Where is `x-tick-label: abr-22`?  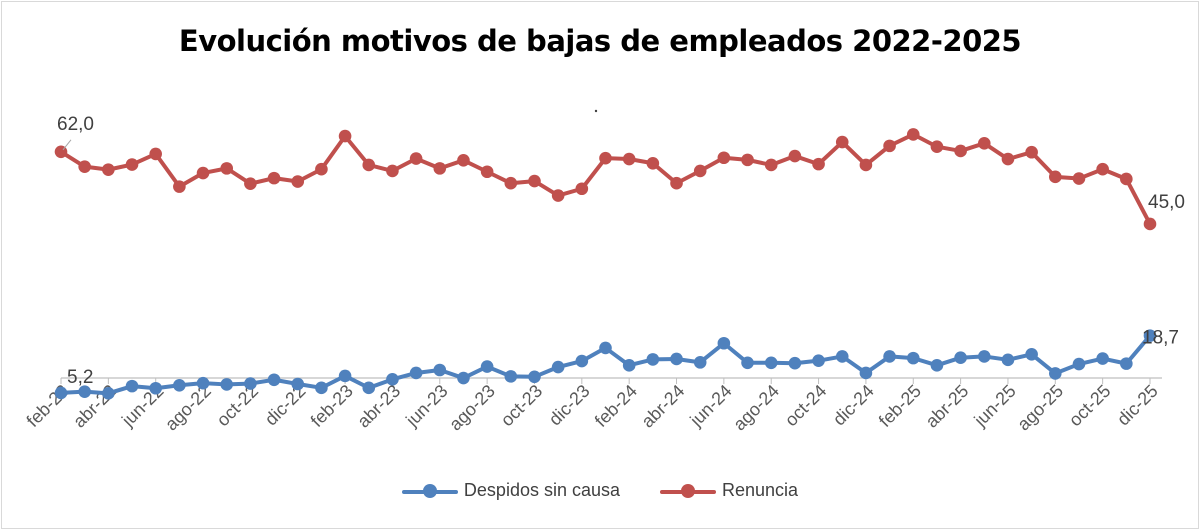 x-tick-label: abr-22 is located at coordinates (94, 406).